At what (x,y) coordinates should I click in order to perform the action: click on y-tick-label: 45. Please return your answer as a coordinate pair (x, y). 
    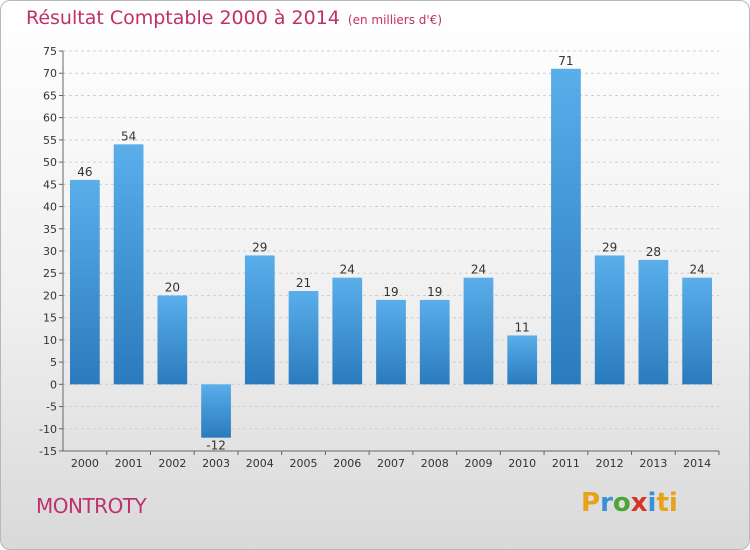
    Looking at the image, I should click on (50, 184).